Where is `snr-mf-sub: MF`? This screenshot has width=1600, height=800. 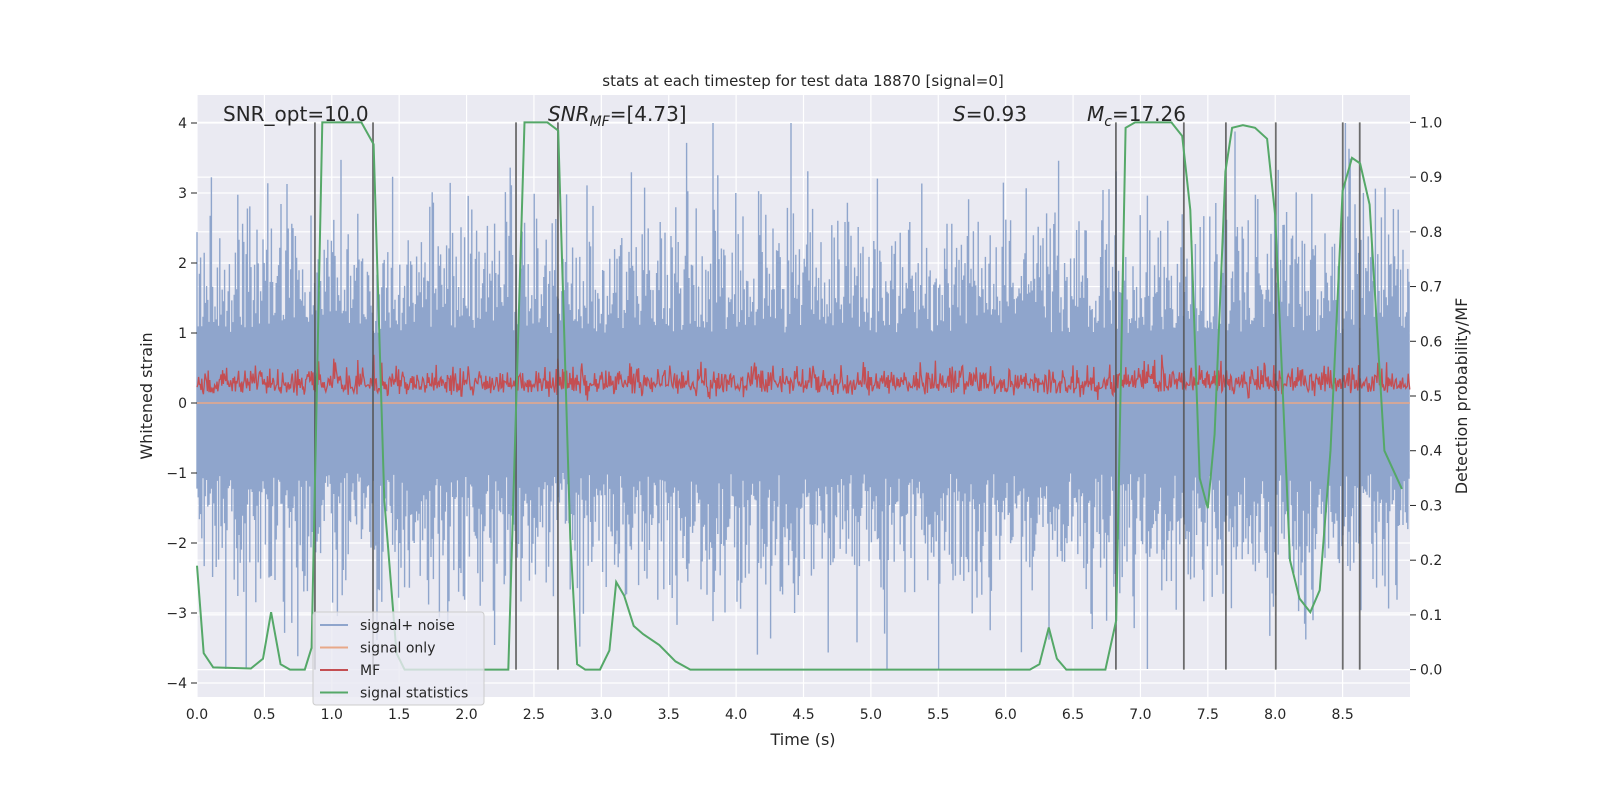
snr-mf-sub: MF is located at coordinates (600, 122).